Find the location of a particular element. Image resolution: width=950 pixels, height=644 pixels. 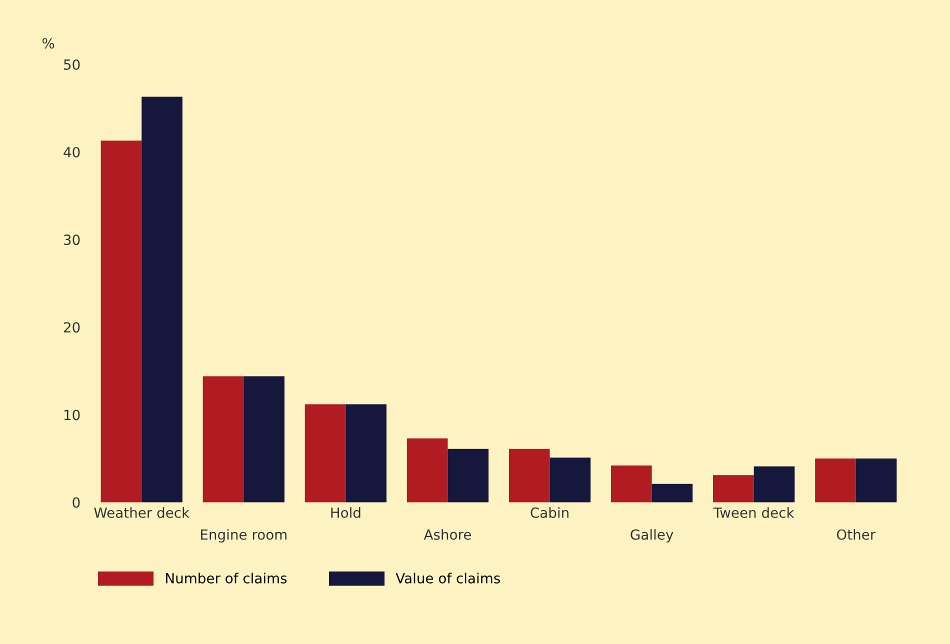

y-tick-label: 40 is located at coordinates (72, 152).